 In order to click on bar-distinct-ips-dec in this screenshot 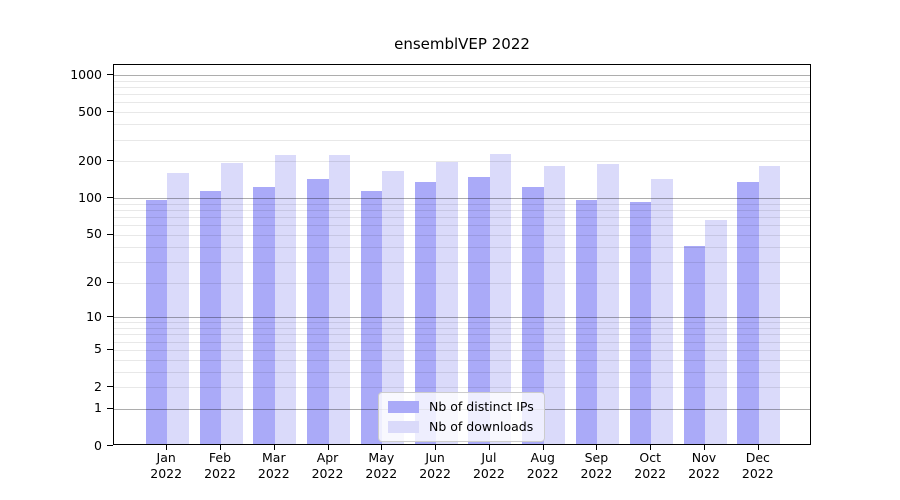, I will do `click(748, 313)`.